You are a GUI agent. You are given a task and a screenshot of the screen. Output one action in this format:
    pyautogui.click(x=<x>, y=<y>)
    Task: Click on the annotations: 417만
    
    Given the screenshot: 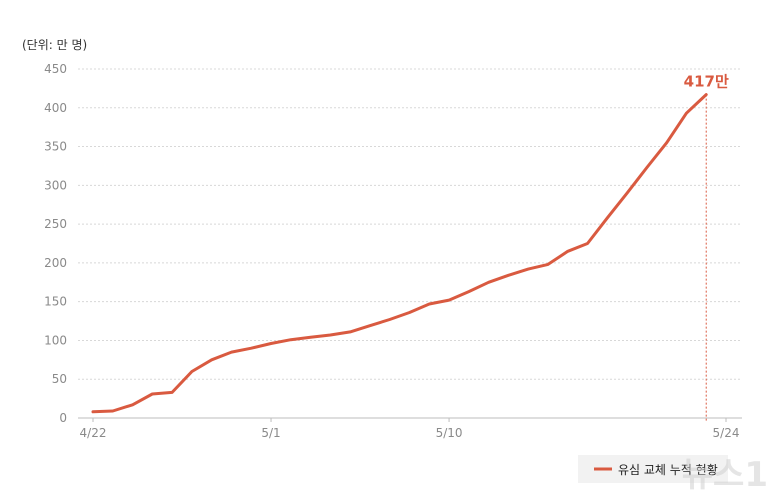 What is the action you would take?
    pyautogui.click(x=706, y=82)
    